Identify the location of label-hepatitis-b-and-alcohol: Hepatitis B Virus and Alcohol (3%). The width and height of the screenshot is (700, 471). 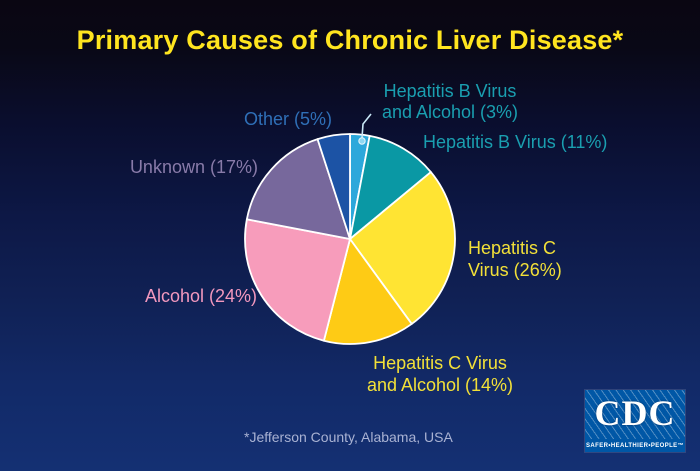
(450, 101).